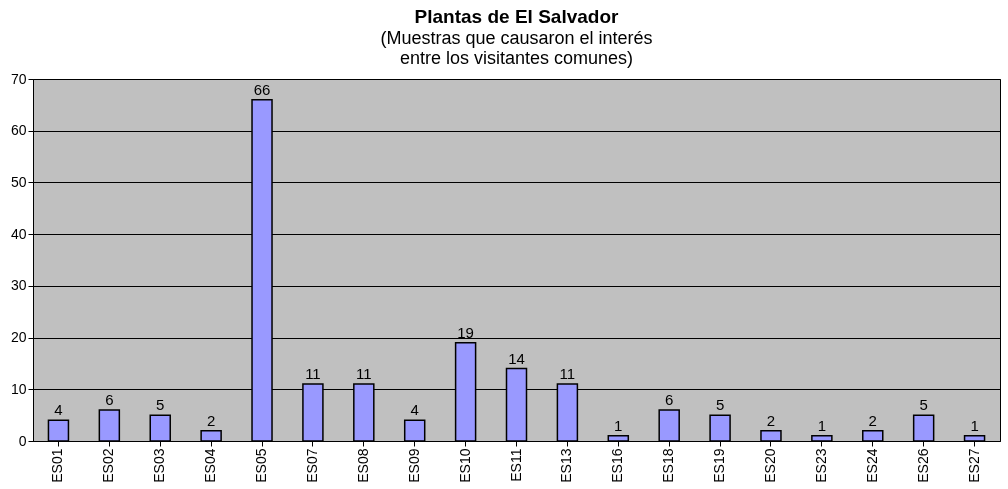 The width and height of the screenshot is (1008, 489). What do you see at coordinates (22, 440) in the screenshot?
I see `y-tick-label: 0` at bounding box center [22, 440].